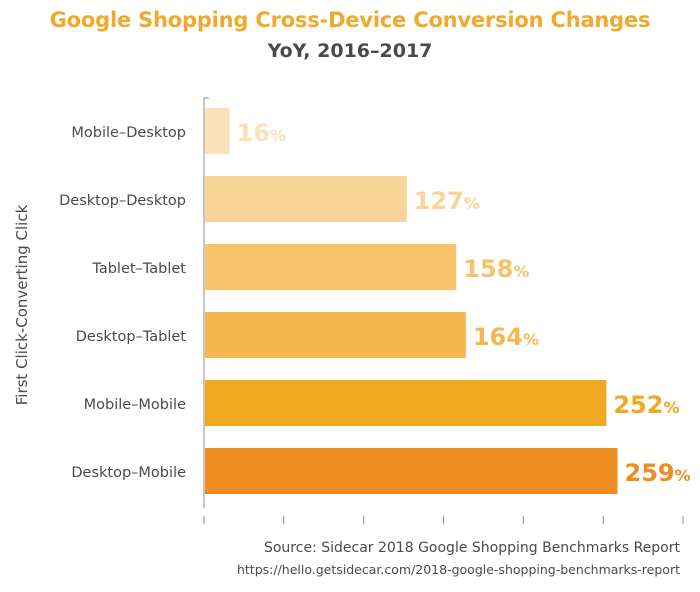 The width and height of the screenshot is (700, 592). Describe the element at coordinates (128, 133) in the screenshot. I see `category-label: Mobile–Desktop` at that location.